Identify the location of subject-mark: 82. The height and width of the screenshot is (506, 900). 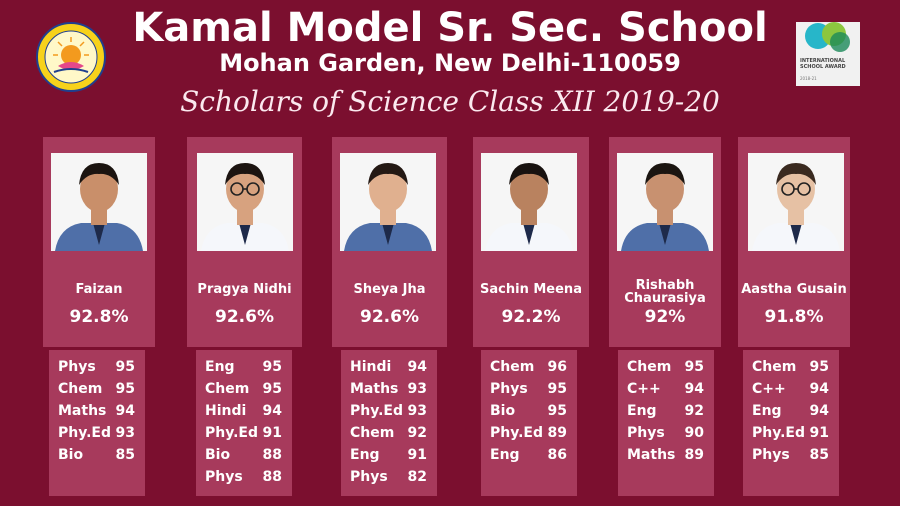
(417, 477).